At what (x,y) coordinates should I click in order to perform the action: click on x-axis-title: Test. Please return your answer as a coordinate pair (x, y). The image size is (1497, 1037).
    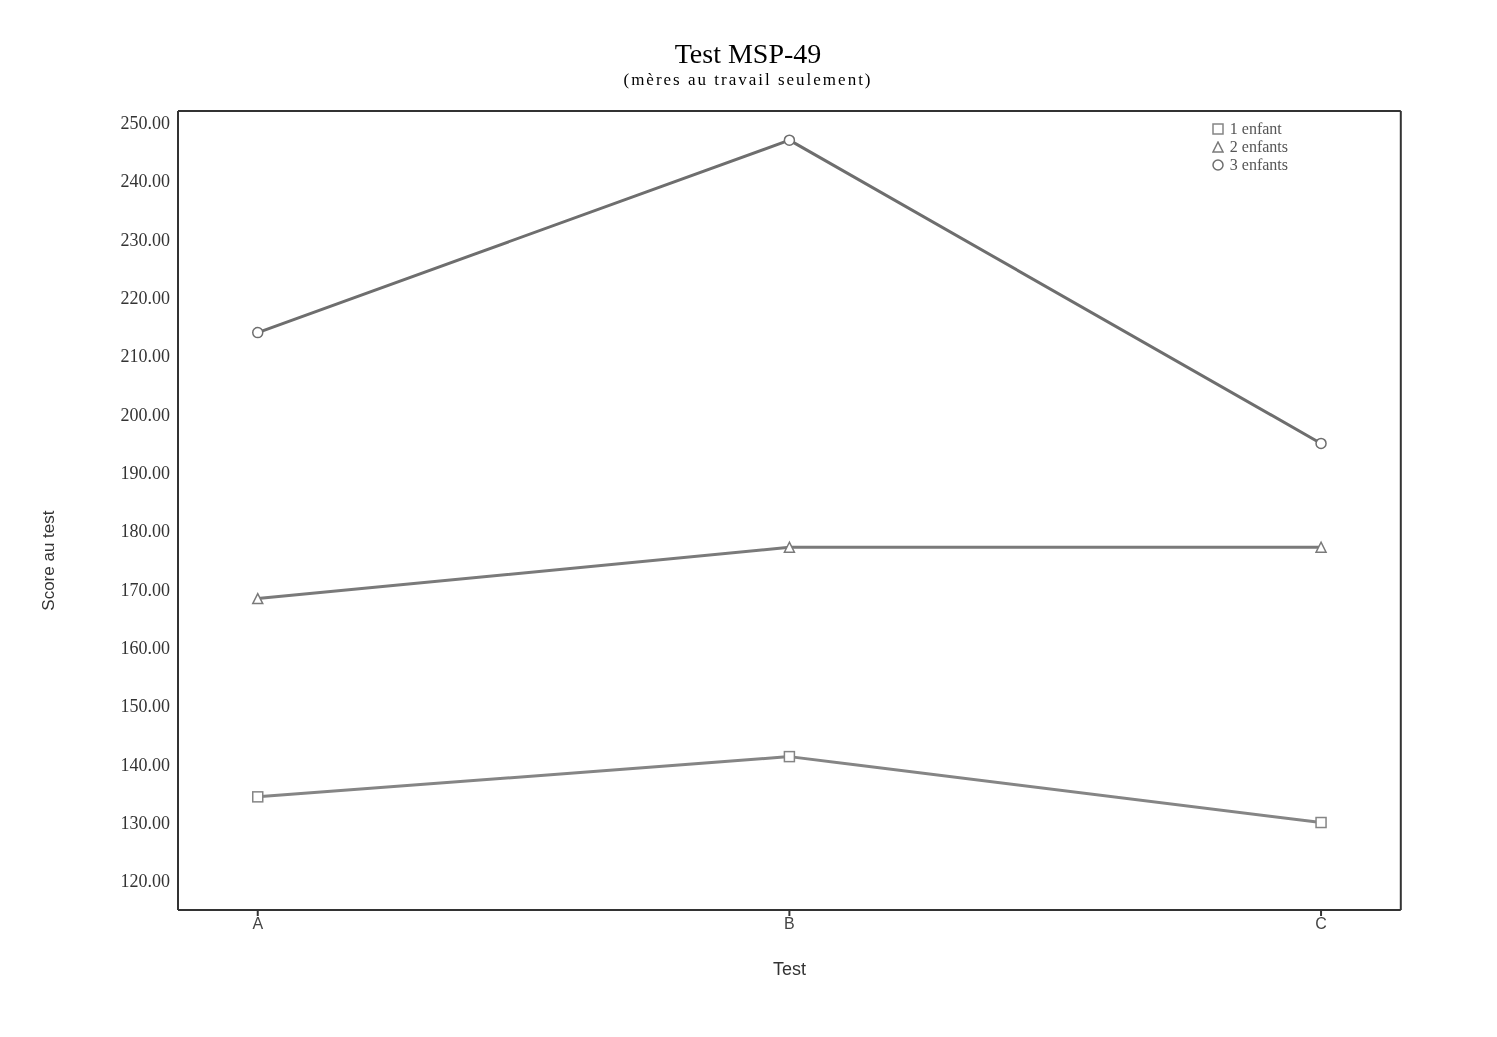
    Looking at the image, I should click on (789, 969).